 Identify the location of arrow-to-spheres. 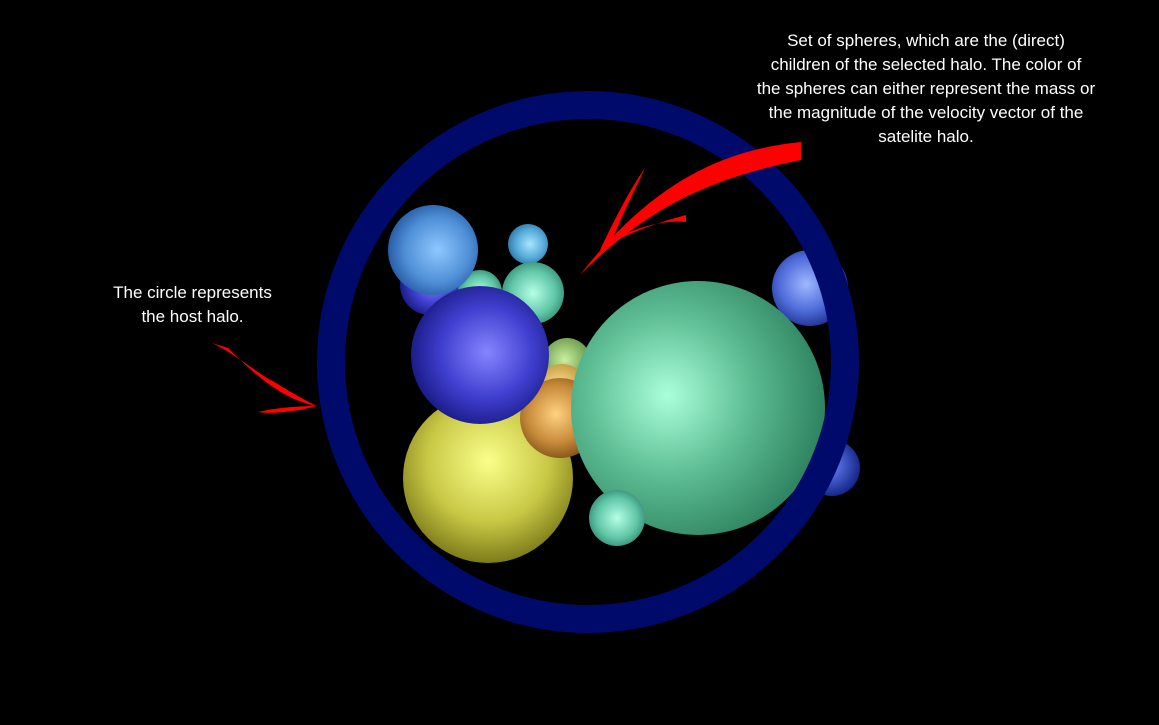
(690, 208).